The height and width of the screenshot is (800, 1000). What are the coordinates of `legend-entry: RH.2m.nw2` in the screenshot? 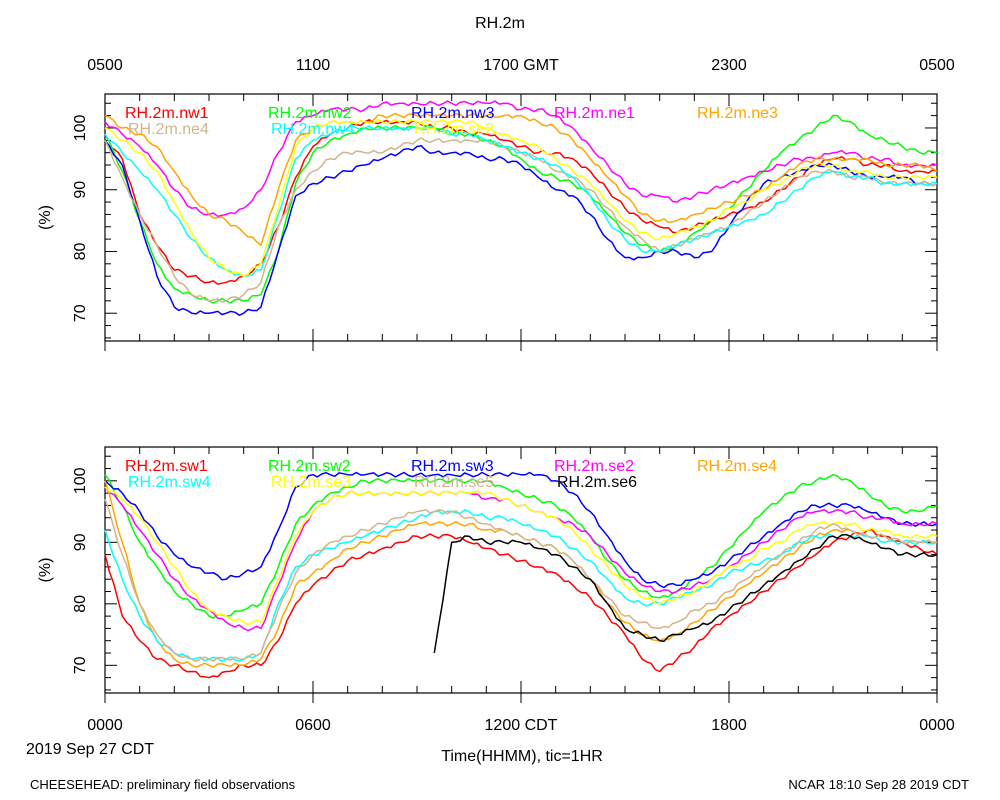 It's located at (310, 113).